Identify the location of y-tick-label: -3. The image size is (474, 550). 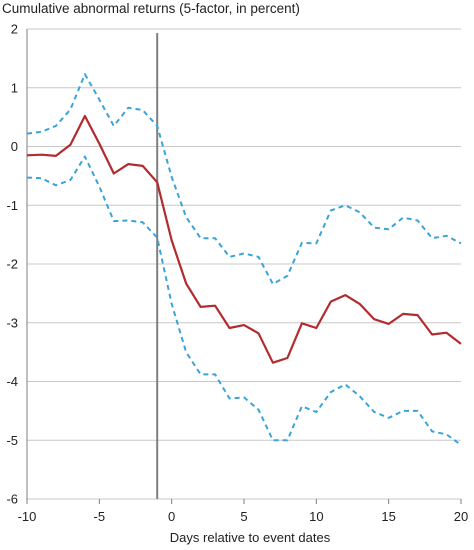
(12, 322).